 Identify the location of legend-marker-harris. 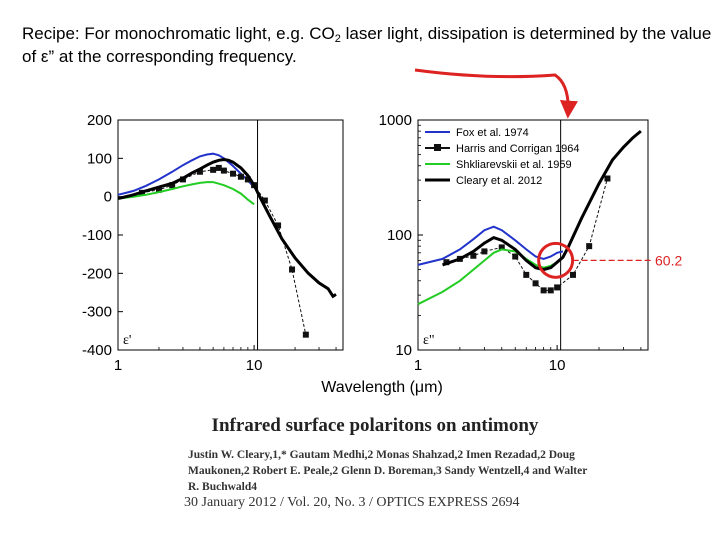
(437, 147).